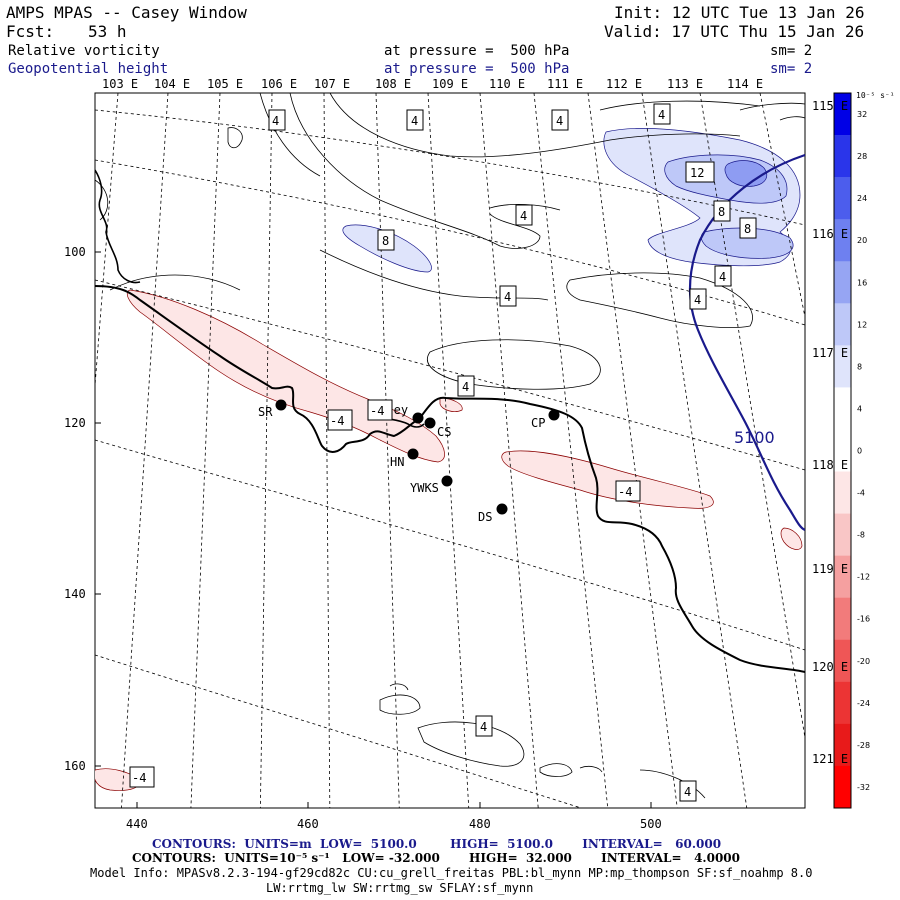  What do you see at coordinates (700, 172) in the screenshot?
I see `contour-label: 12` at bounding box center [700, 172].